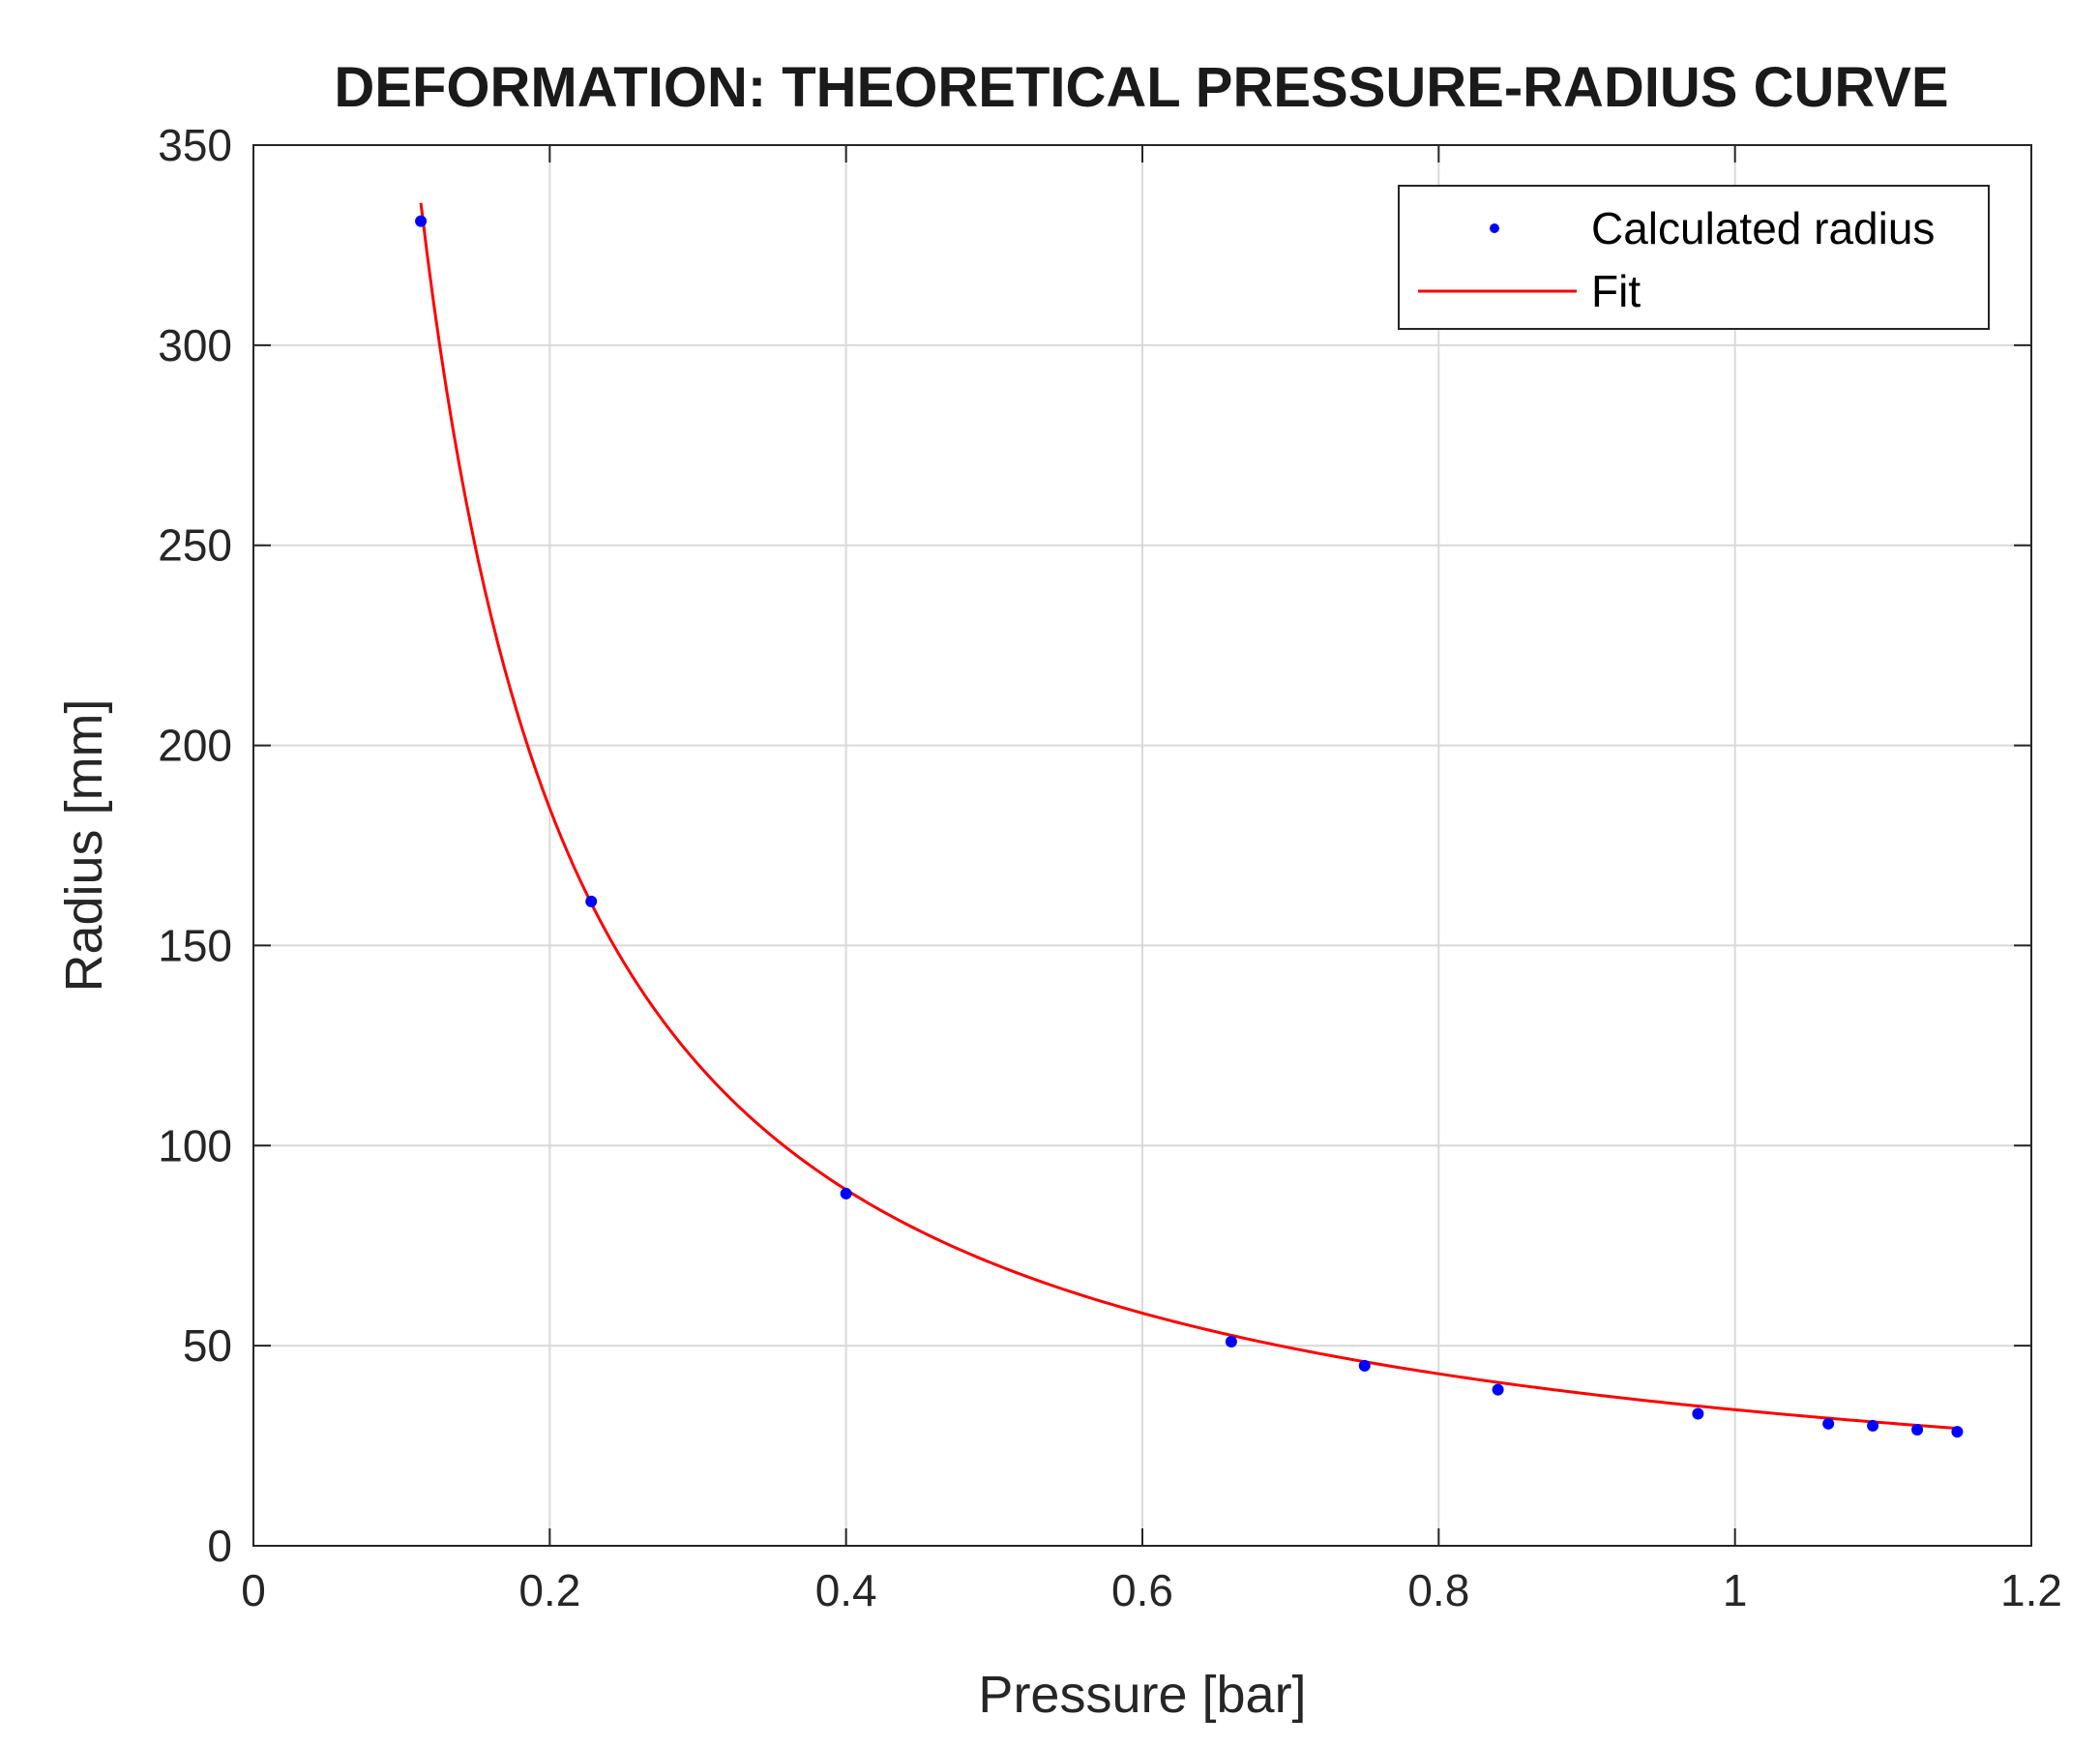 Image resolution: width=2100 pixels, height=1747 pixels. What do you see at coordinates (2031, 1590) in the screenshot?
I see `x-tick-label: 1.2` at bounding box center [2031, 1590].